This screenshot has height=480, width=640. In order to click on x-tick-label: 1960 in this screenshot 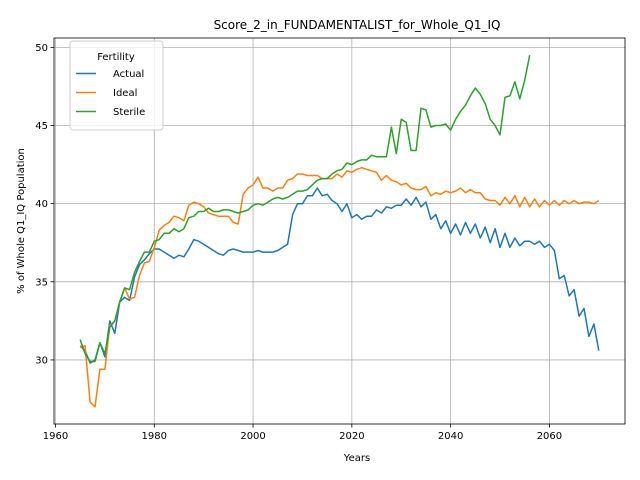, I will do `click(55, 436)`.